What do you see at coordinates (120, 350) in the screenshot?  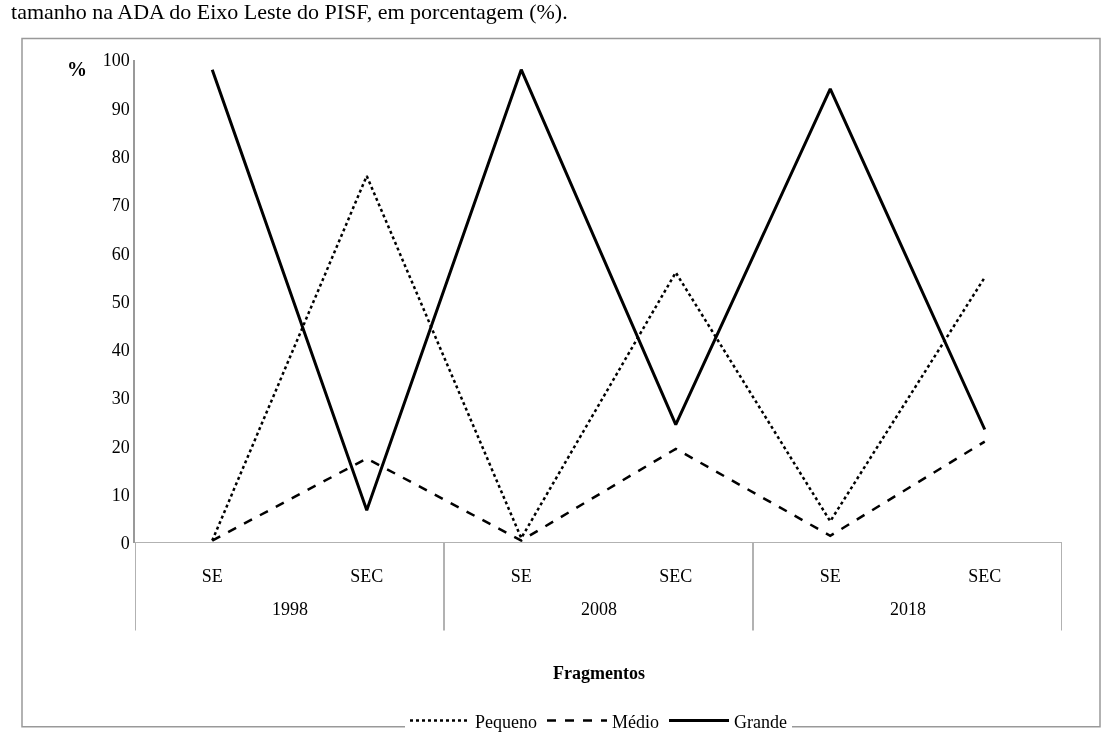 I see `y-tick-label: 40` at bounding box center [120, 350].